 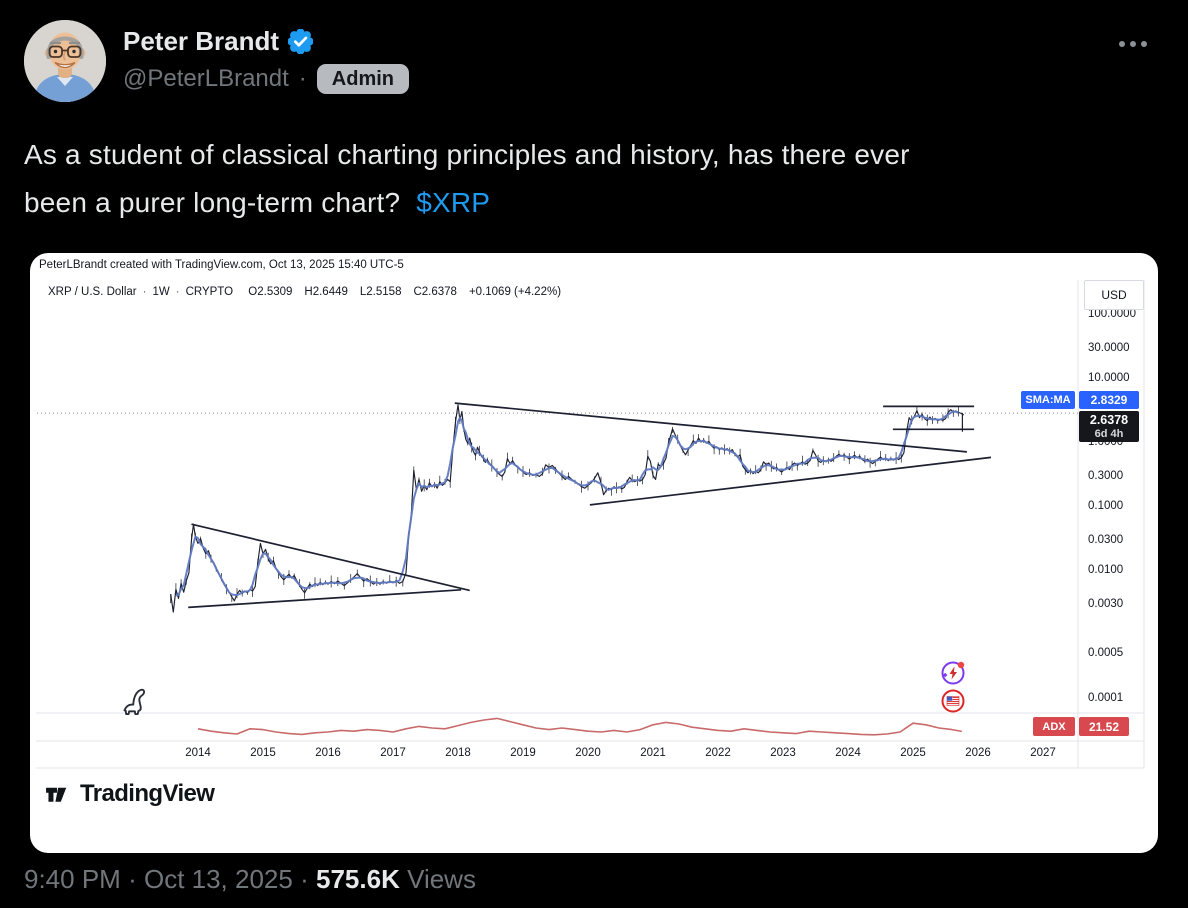 I want to click on x-axis-tick: 2021, so click(x=653, y=753).